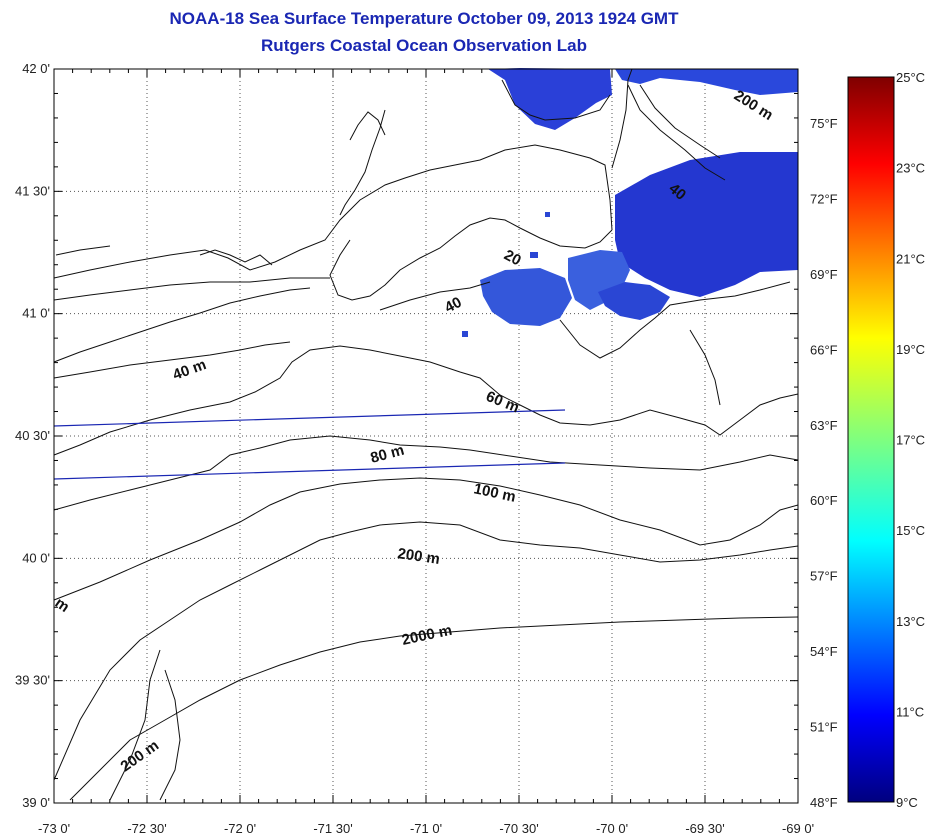 The image size is (928, 840). Describe the element at coordinates (62, 605) in the screenshot. I see `contour-label: m` at that location.